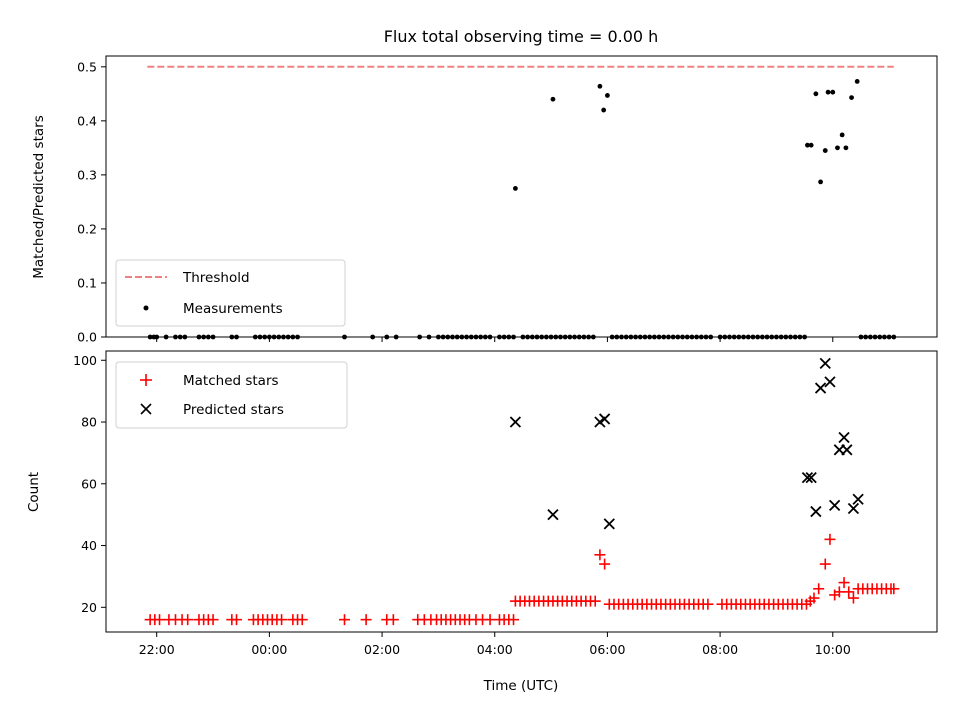  Describe the element at coordinates (233, 309) in the screenshot. I see `measurements-legend-label: Measurements` at that location.